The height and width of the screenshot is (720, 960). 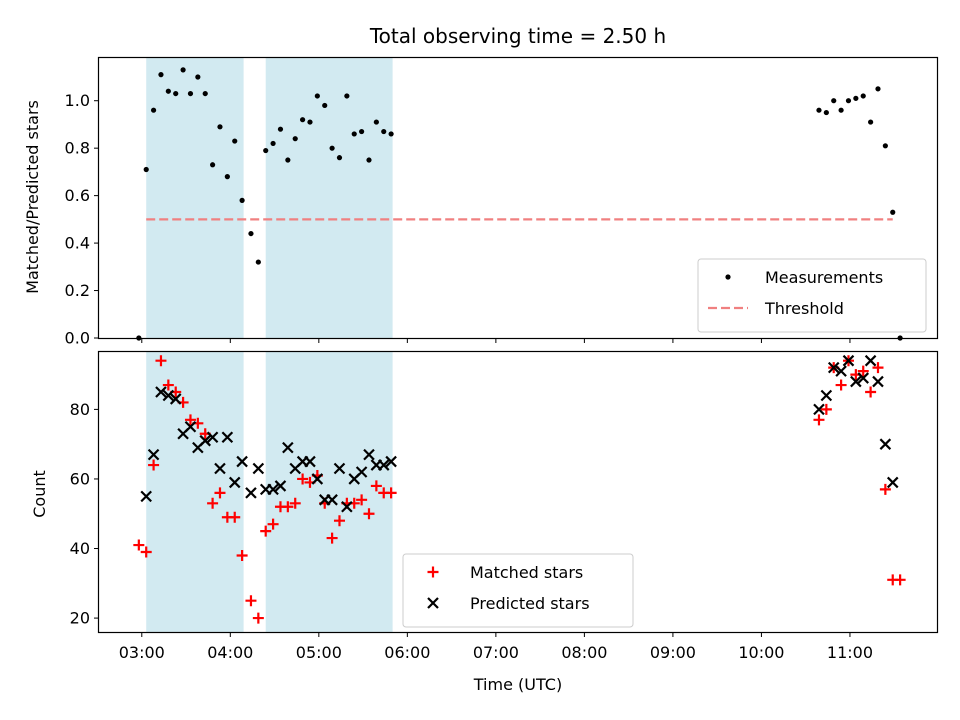 What do you see at coordinates (804, 308) in the screenshot?
I see `legend-label: Threshold` at bounding box center [804, 308].